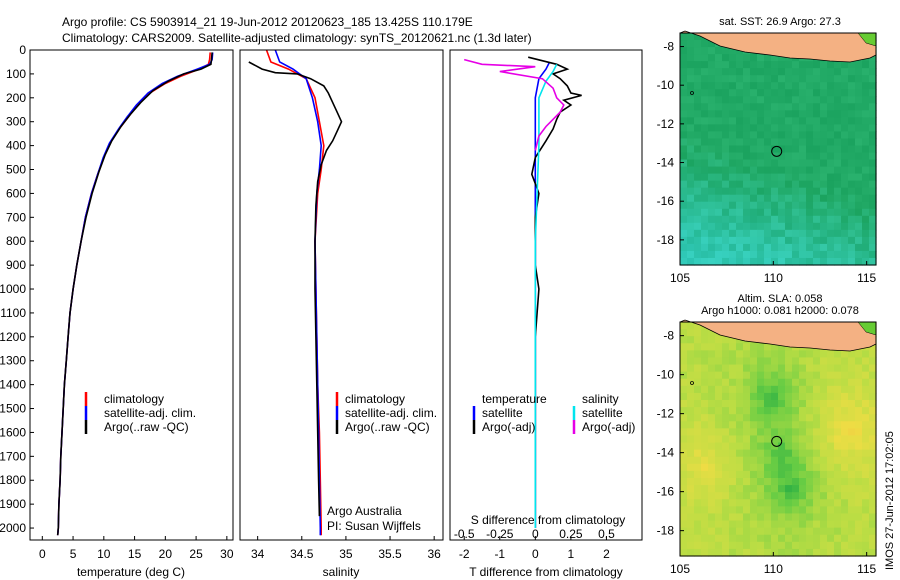 The width and height of the screenshot is (900, 580). What do you see at coordinates (22, 50) in the screenshot?
I see `depth-tick-label-0: 0` at bounding box center [22, 50].